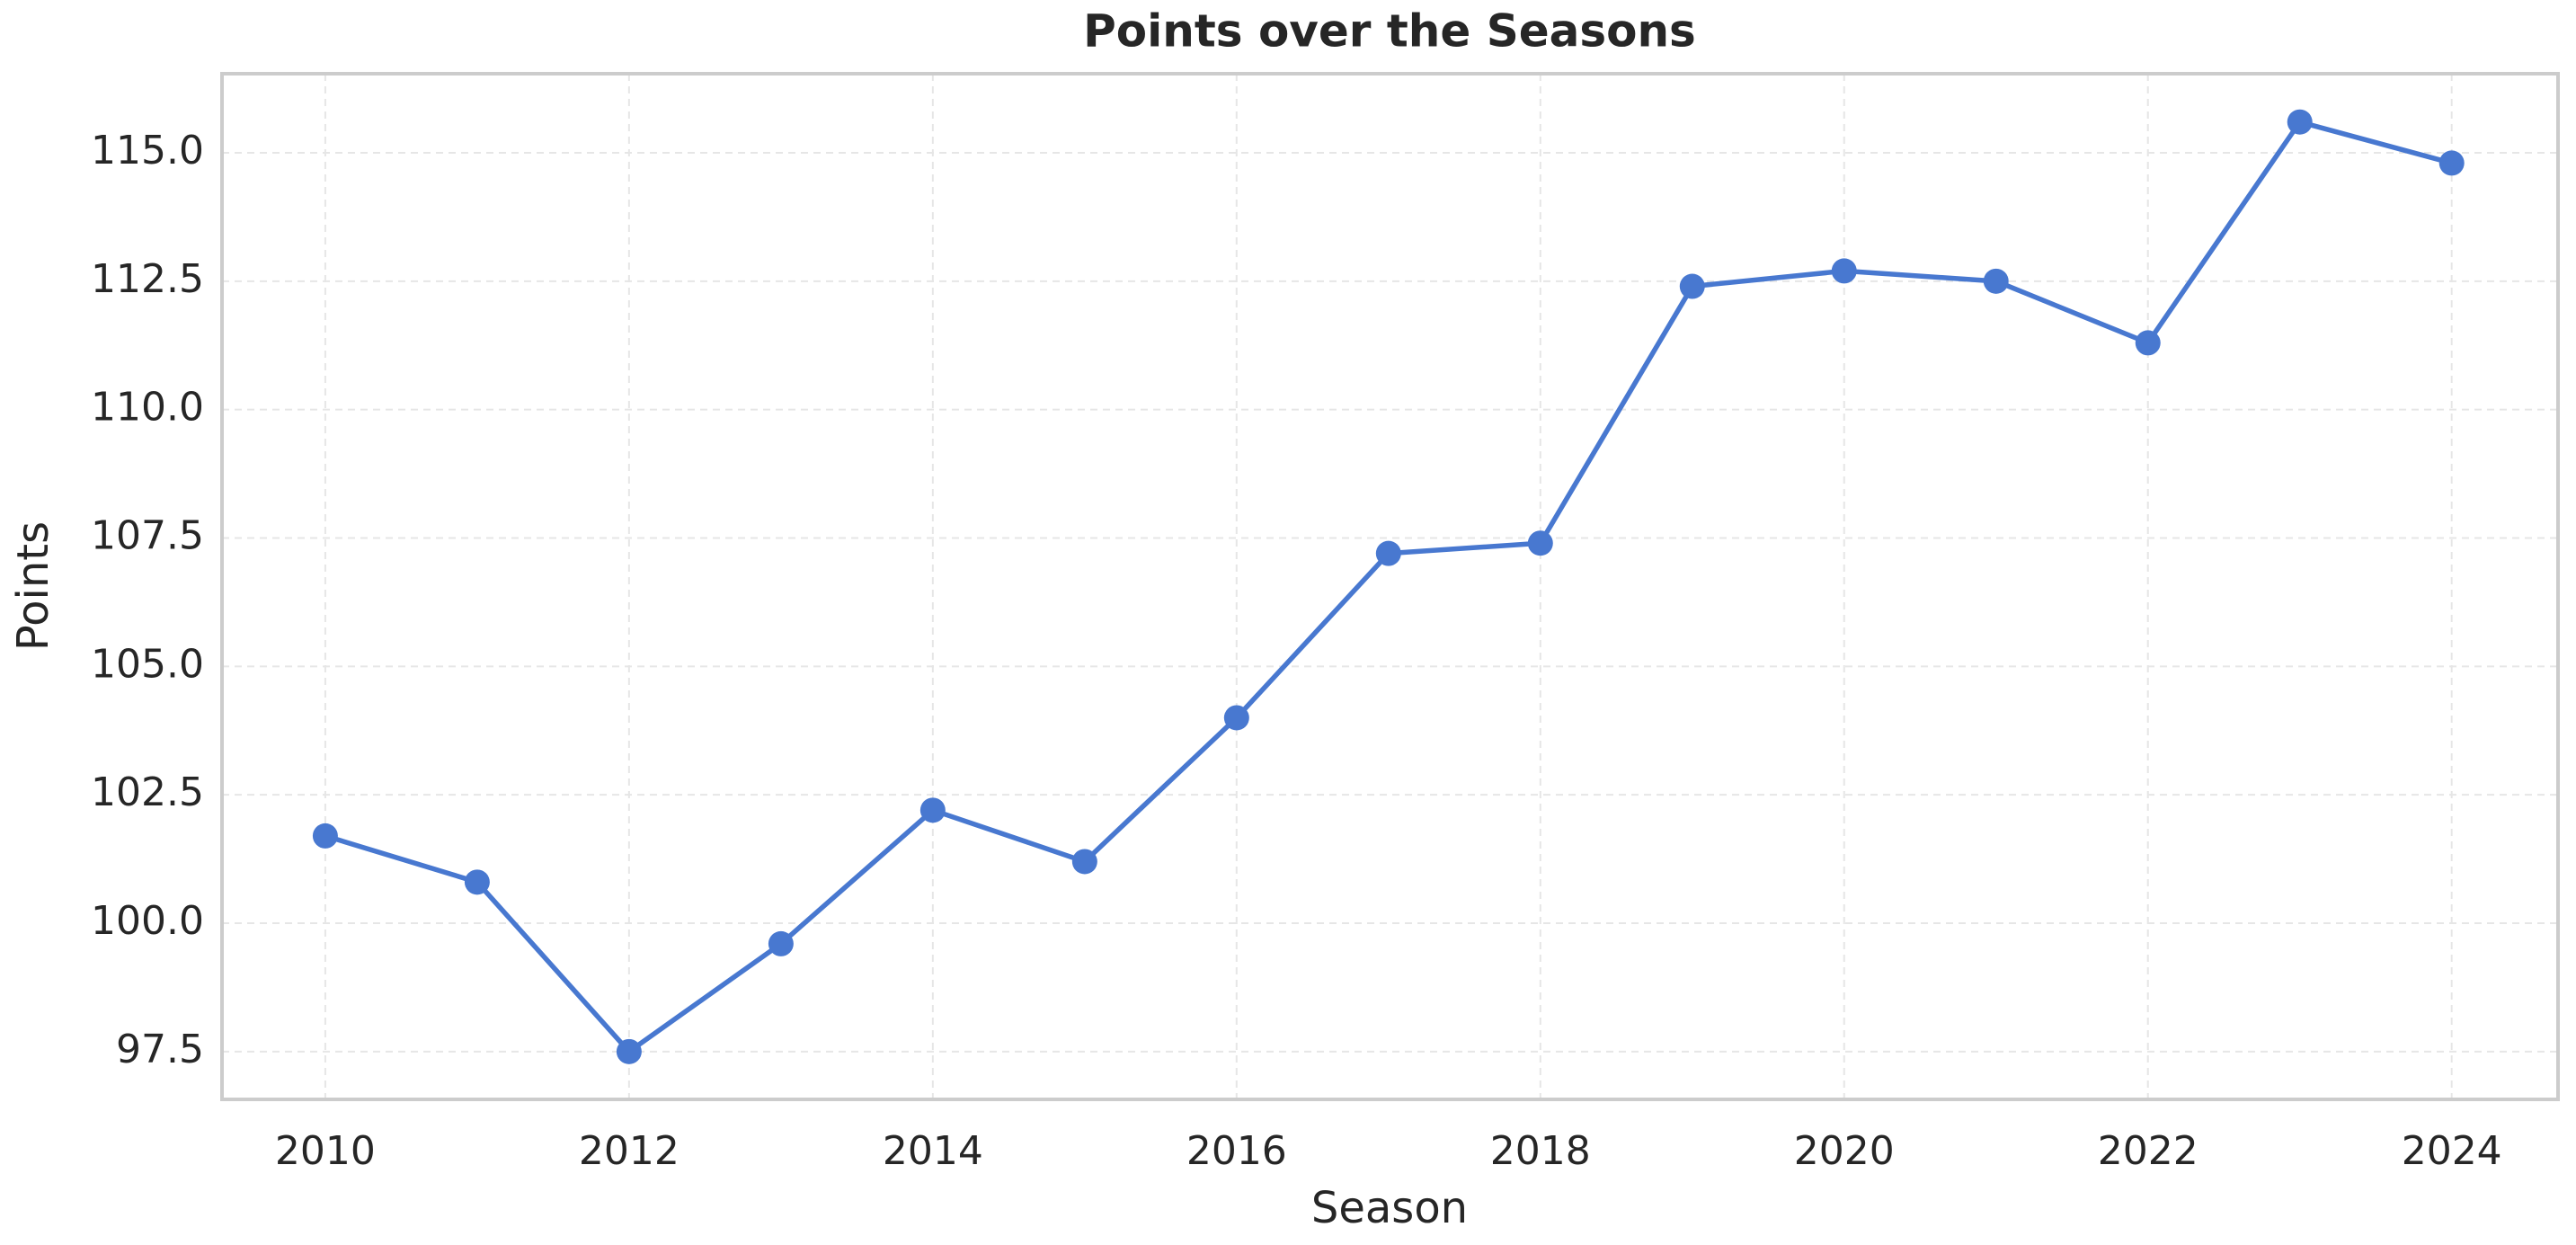  Describe the element at coordinates (933, 1151) in the screenshot. I see `x-tick-label: 2014` at that location.